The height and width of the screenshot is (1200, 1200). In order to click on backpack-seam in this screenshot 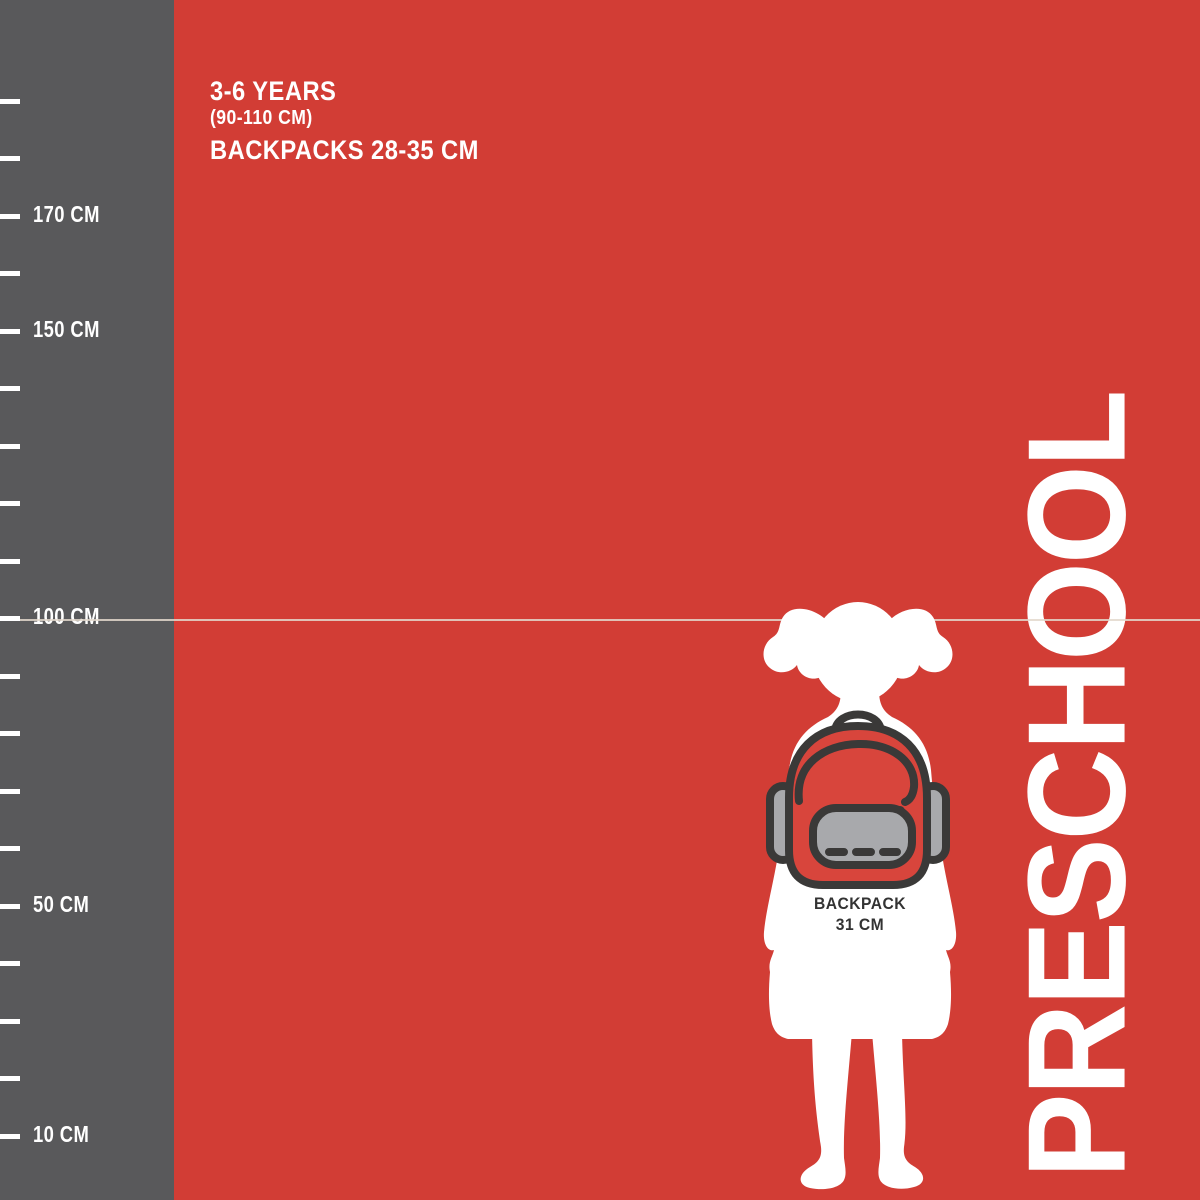, I will do `click(856, 772)`.